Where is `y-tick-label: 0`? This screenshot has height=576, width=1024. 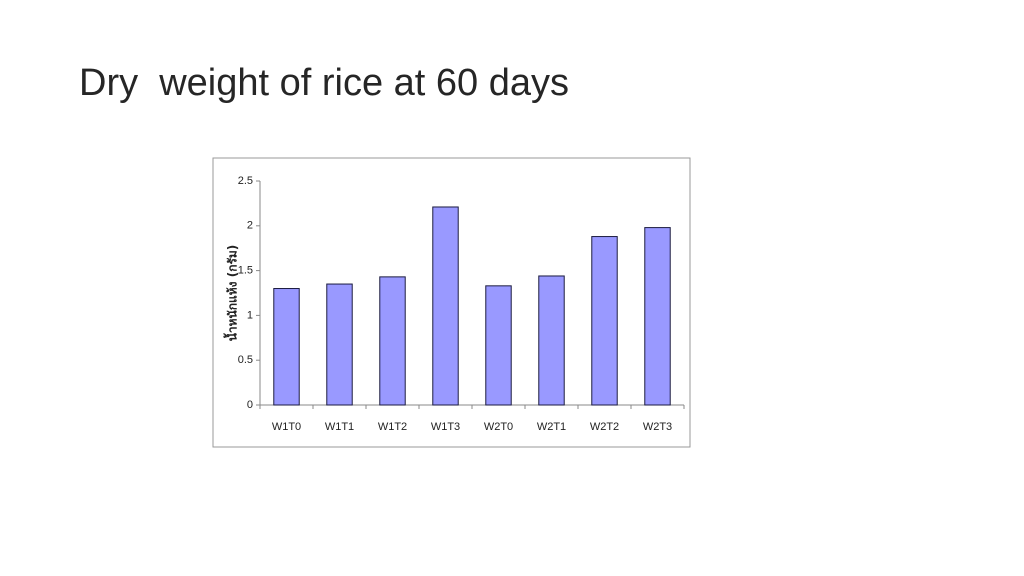
y-tick-label: 0 is located at coordinates (250, 405).